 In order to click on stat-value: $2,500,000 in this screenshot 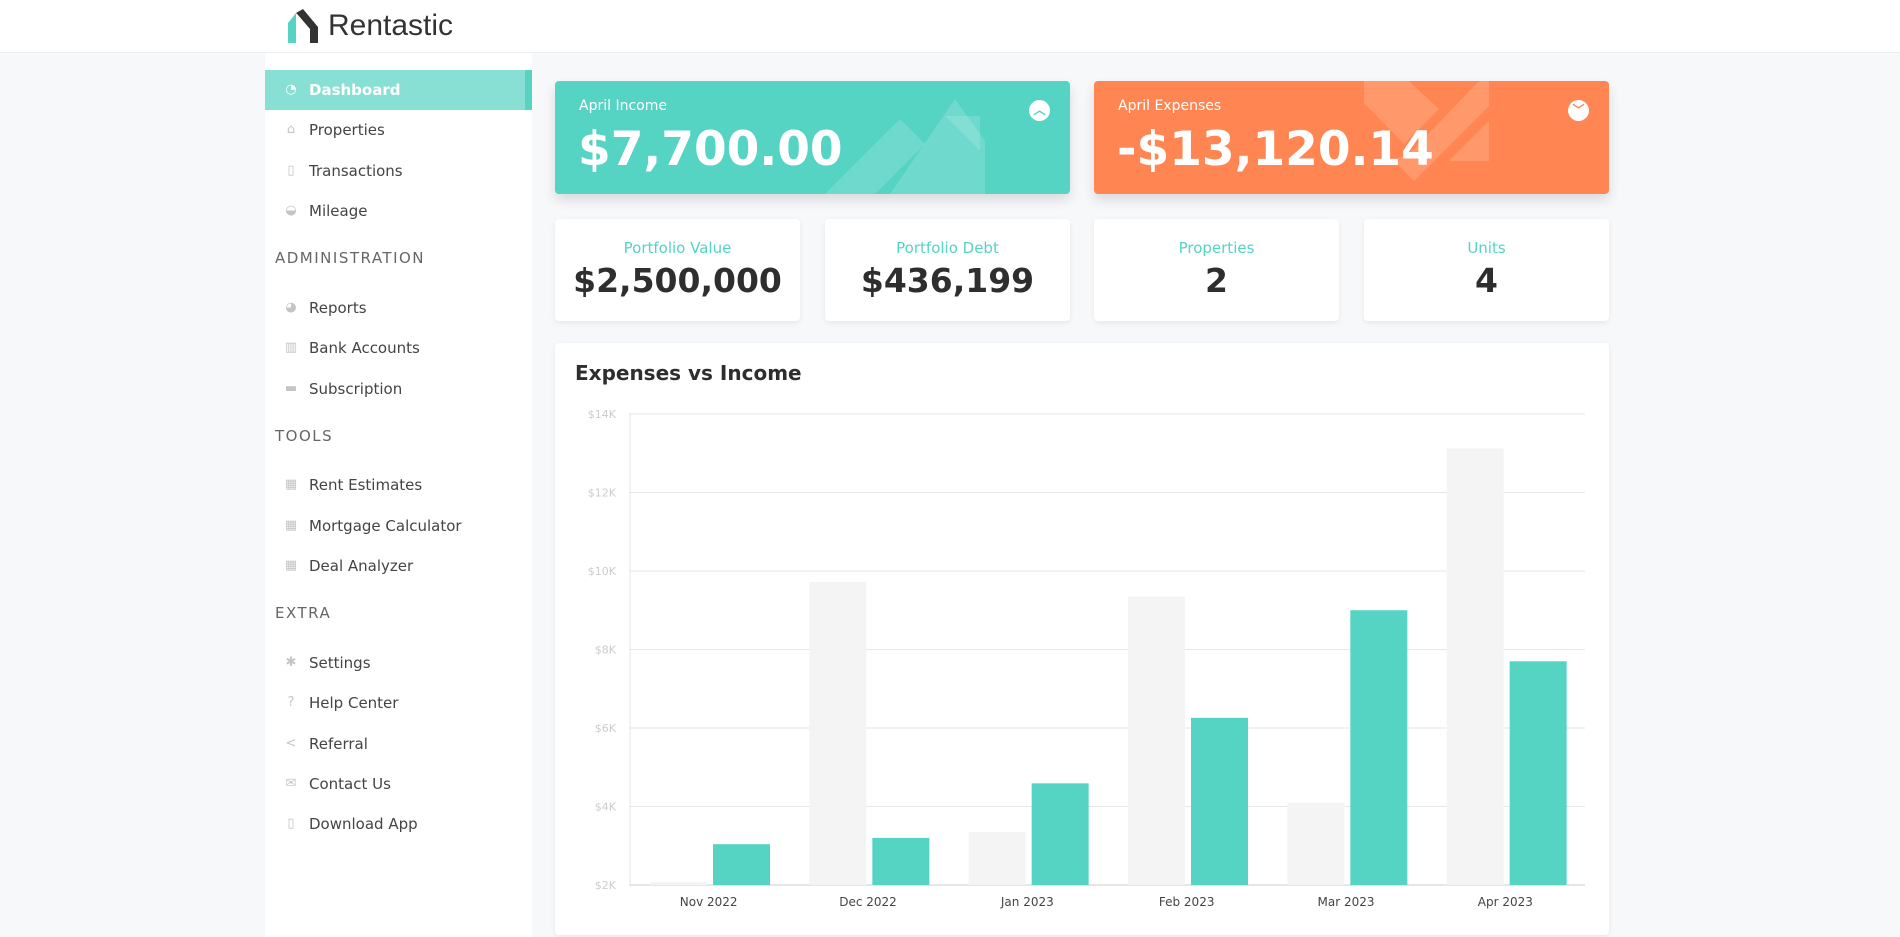, I will do `click(677, 280)`.